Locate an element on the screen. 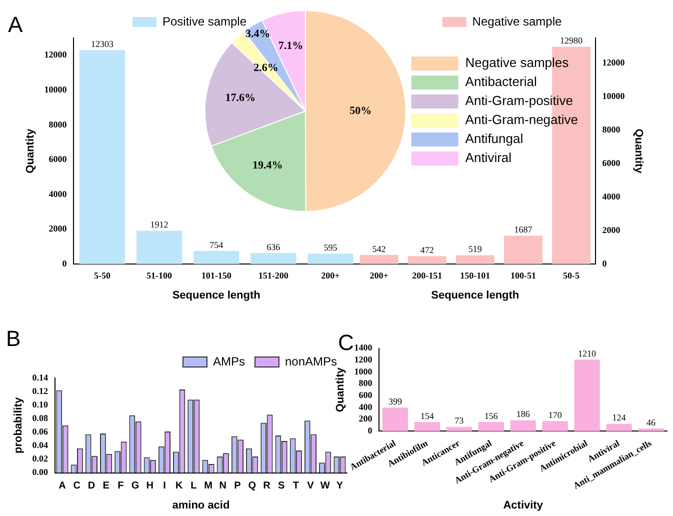 The image size is (673, 516). x-tick-label: M is located at coordinates (208, 486).